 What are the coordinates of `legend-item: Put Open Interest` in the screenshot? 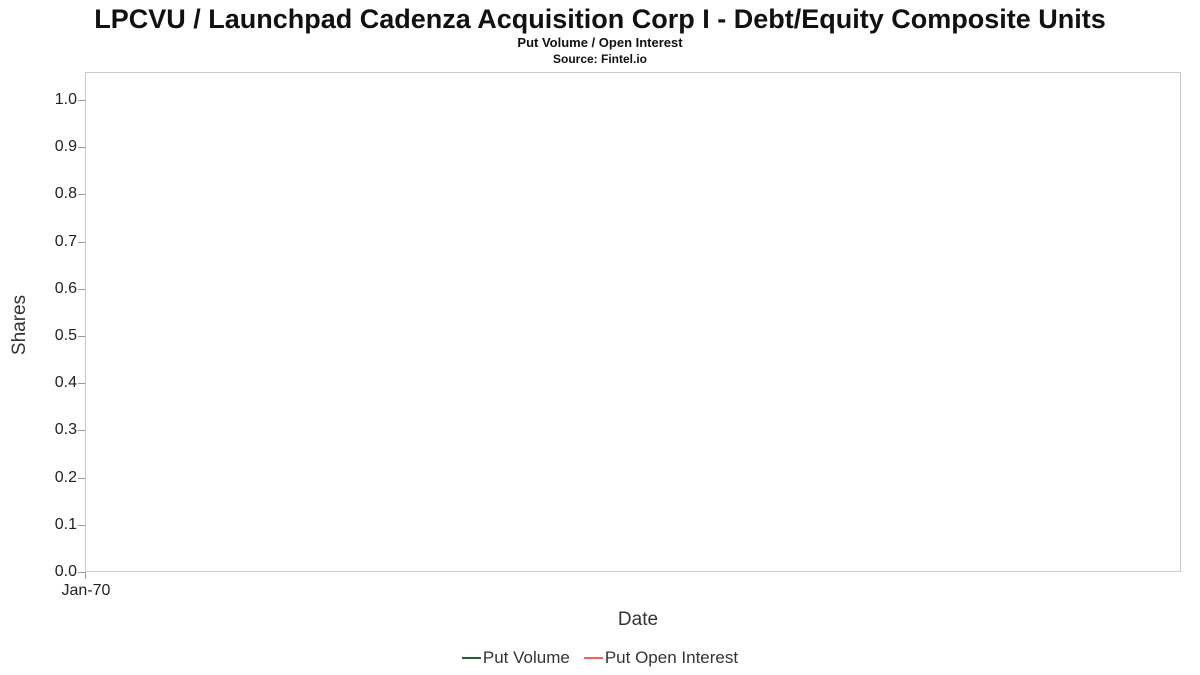 It's located at (661, 658).